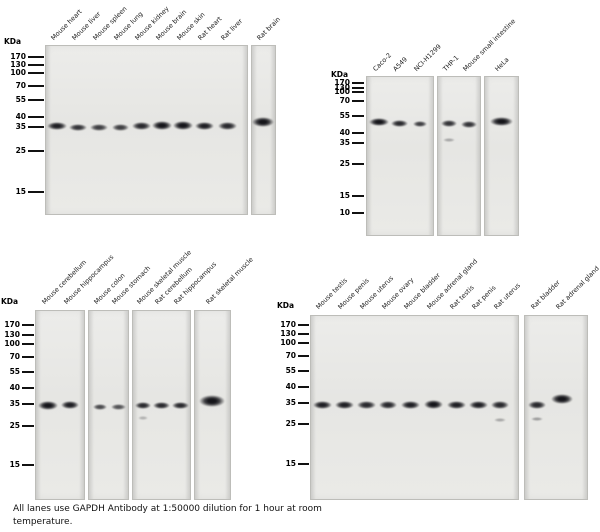 Image resolution: width=600 pixels, height=532 pixels. I want to click on lane-label: HeLa, so click(502, 64).